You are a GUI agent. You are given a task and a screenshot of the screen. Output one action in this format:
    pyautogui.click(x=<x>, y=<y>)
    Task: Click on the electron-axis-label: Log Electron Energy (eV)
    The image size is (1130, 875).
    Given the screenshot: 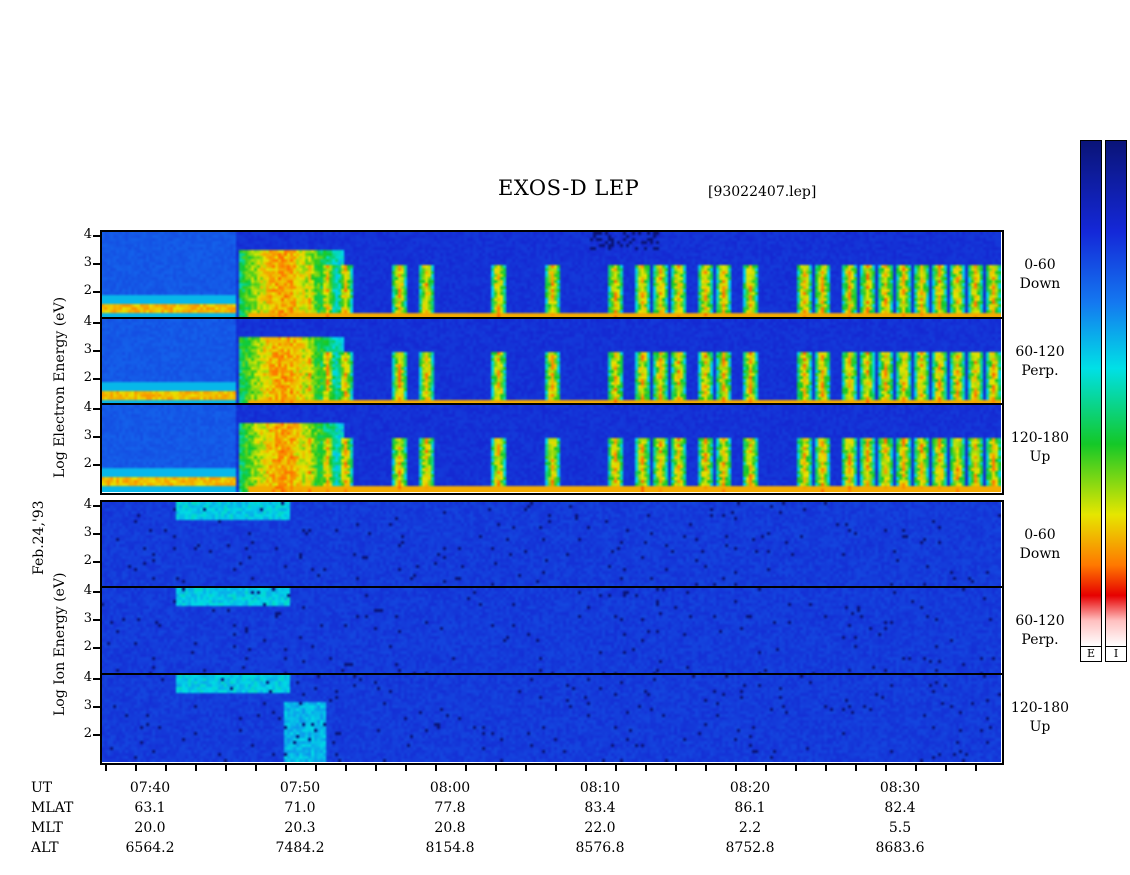 What is the action you would take?
    pyautogui.click(x=60, y=387)
    